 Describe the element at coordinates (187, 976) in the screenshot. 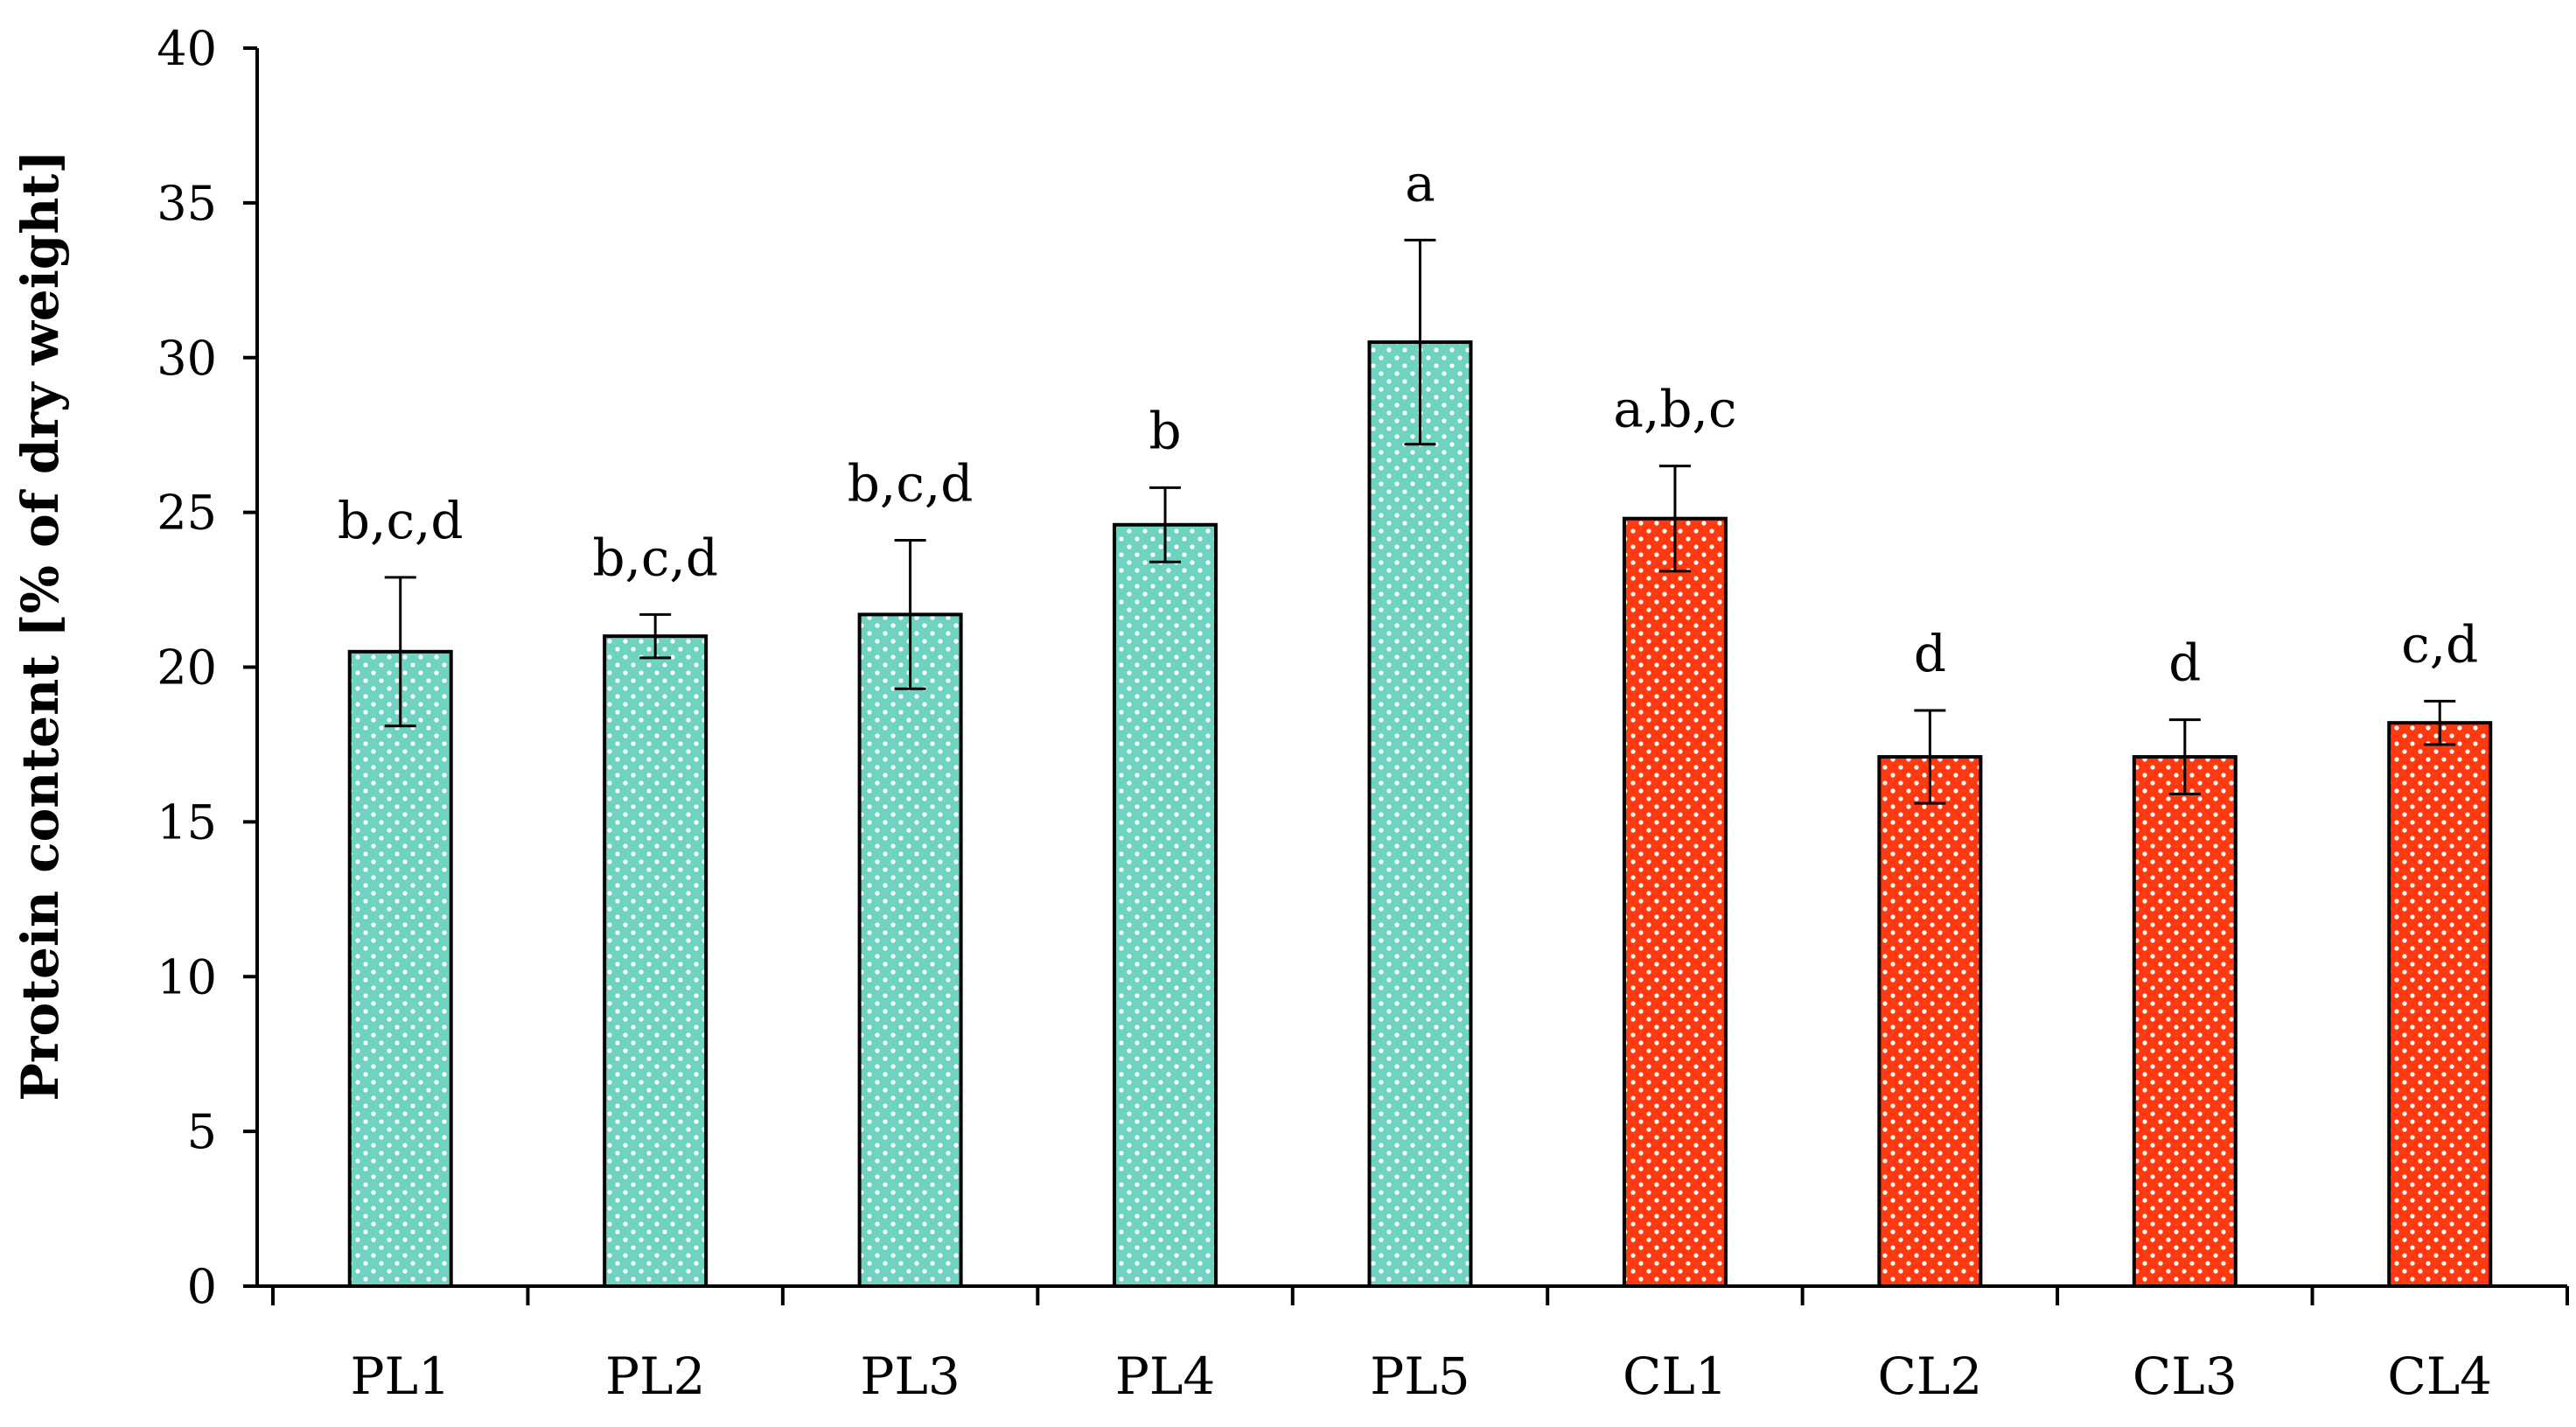

I see `y-tick-label: 10` at that location.